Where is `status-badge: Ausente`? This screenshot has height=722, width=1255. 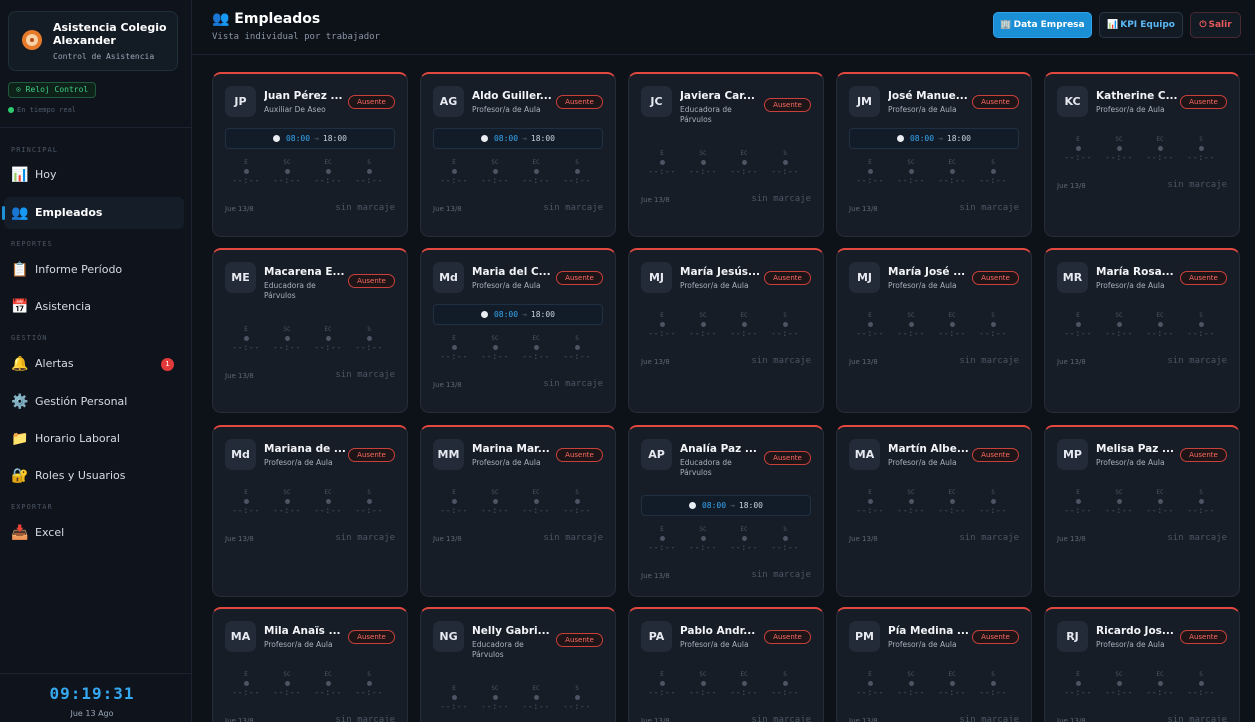 status-badge: Ausente is located at coordinates (579, 455).